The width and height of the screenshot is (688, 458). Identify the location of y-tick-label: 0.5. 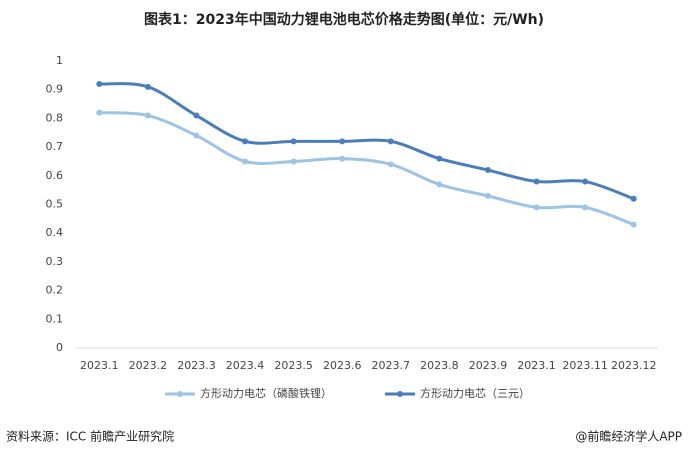
(55, 204).